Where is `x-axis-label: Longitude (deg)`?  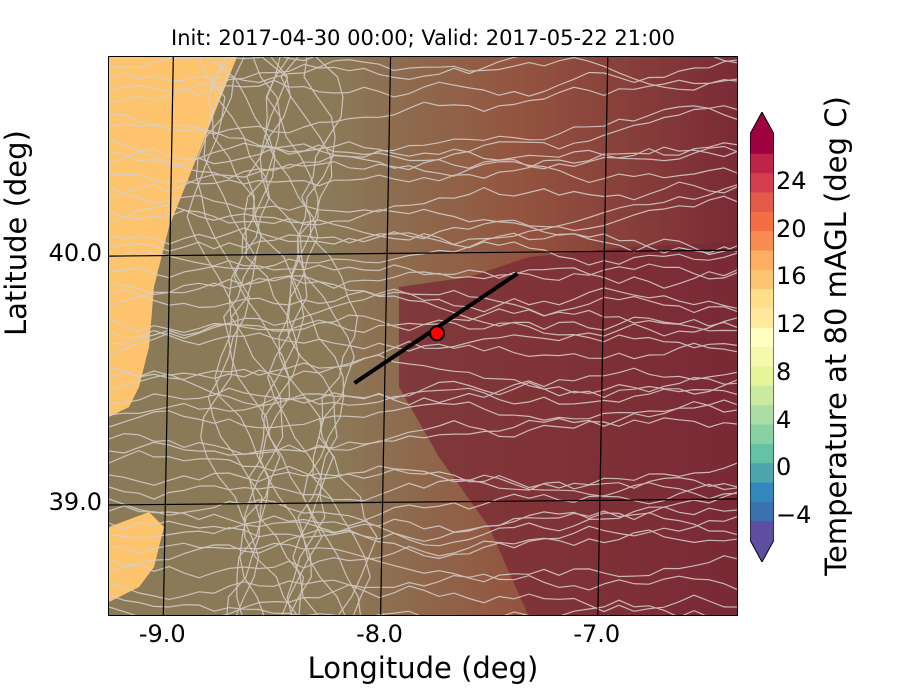 x-axis-label: Longitude (deg) is located at coordinates (423, 668).